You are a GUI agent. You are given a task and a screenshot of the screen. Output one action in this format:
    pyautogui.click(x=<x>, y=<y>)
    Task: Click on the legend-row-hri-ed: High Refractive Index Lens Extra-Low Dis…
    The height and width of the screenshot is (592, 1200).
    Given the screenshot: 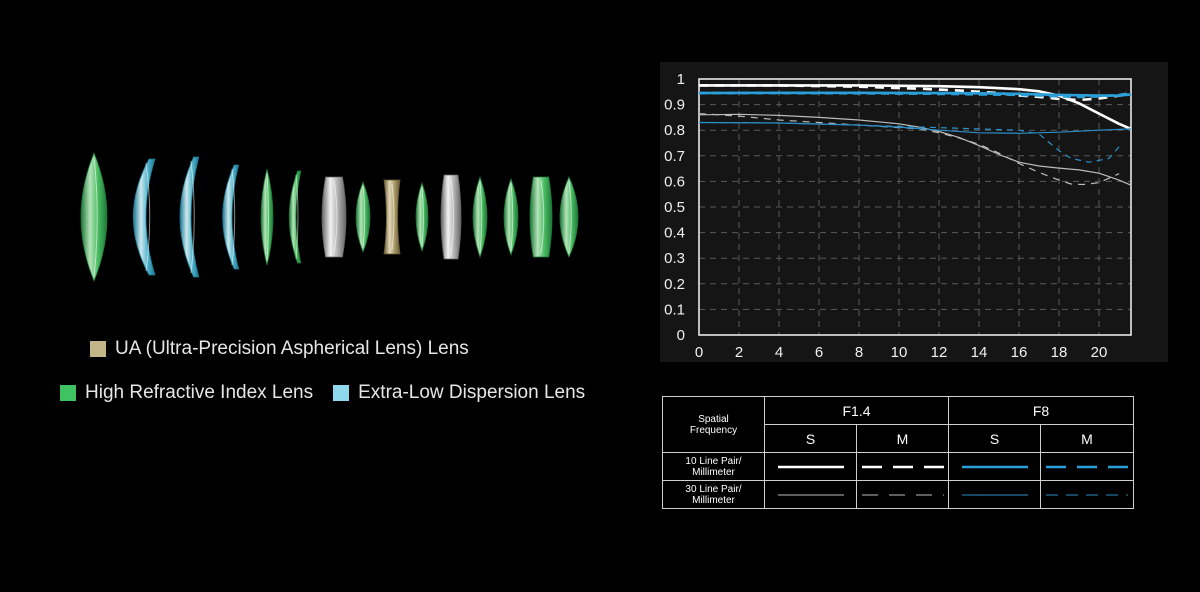 What is the action you would take?
    pyautogui.click(x=322, y=393)
    